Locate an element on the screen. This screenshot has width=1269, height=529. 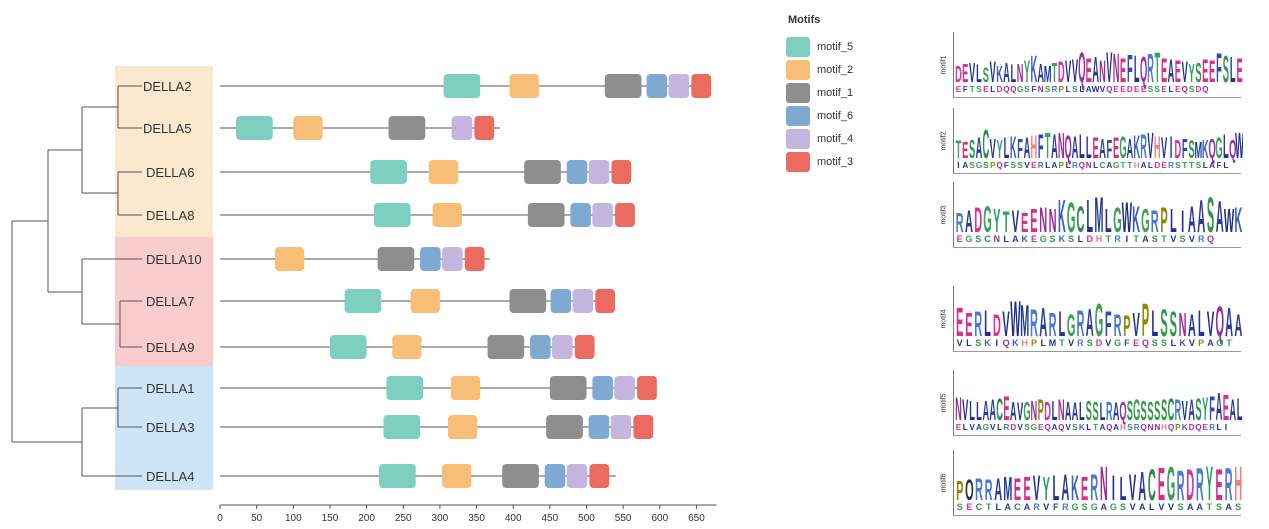
logo-letter: S is located at coordinates (1130, 411).